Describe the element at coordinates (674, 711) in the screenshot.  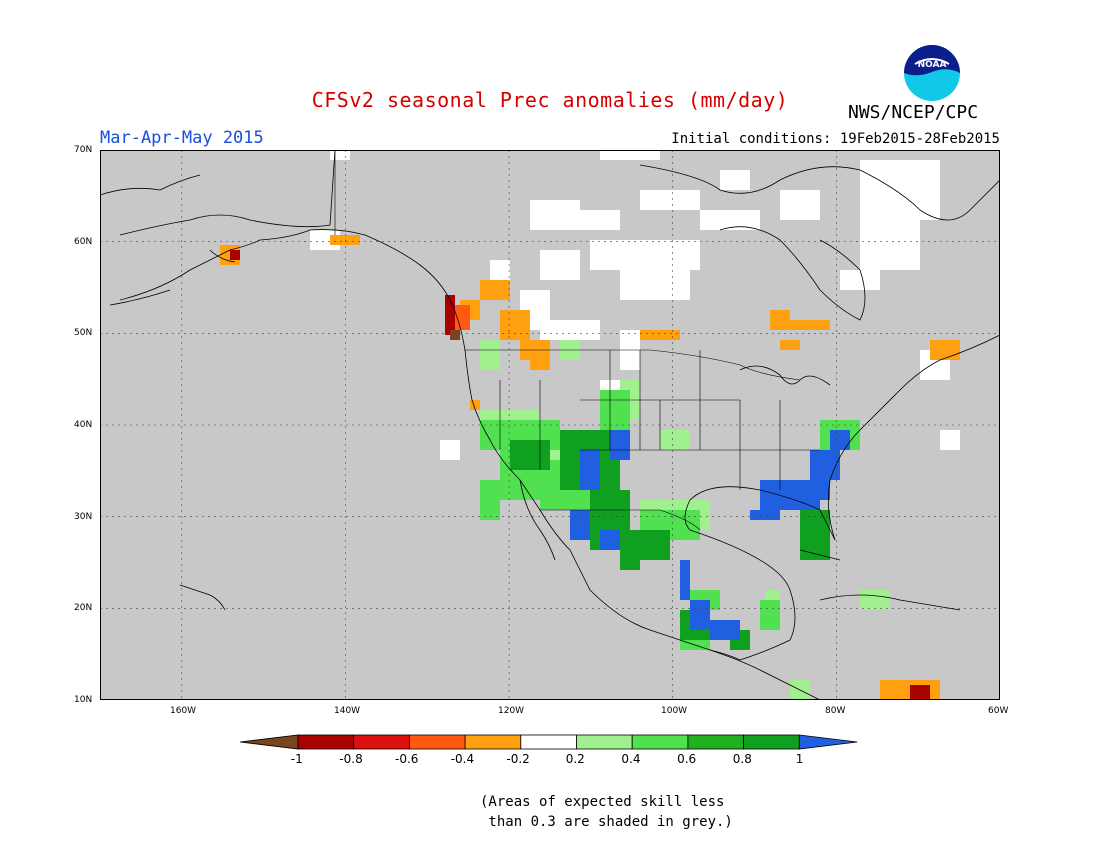
I see `lon-label: 100W` at that location.